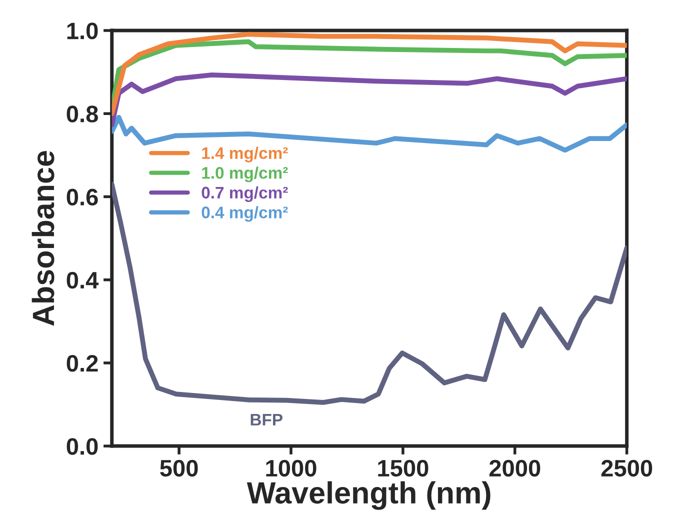 The image size is (674, 526). What do you see at coordinates (82, 197) in the screenshot?
I see `y-tick-label: 0.6` at bounding box center [82, 197].